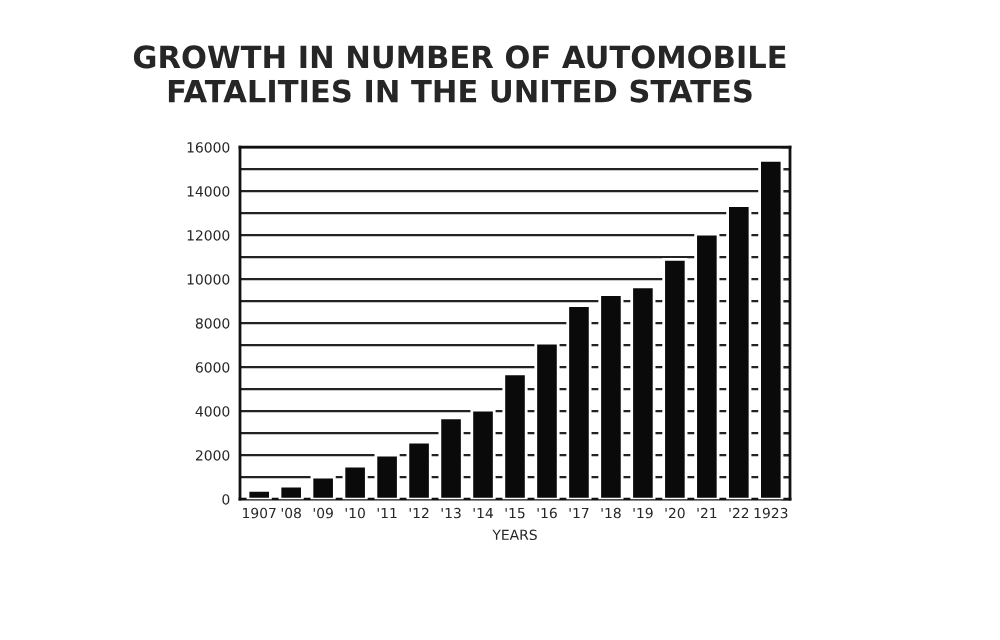 The image size is (1000, 640). I want to click on chart-title: GROWTH IN NUMBER OF AUTOMOBILE FATALITIES IN THE UNITED STATES, so click(459, 74).